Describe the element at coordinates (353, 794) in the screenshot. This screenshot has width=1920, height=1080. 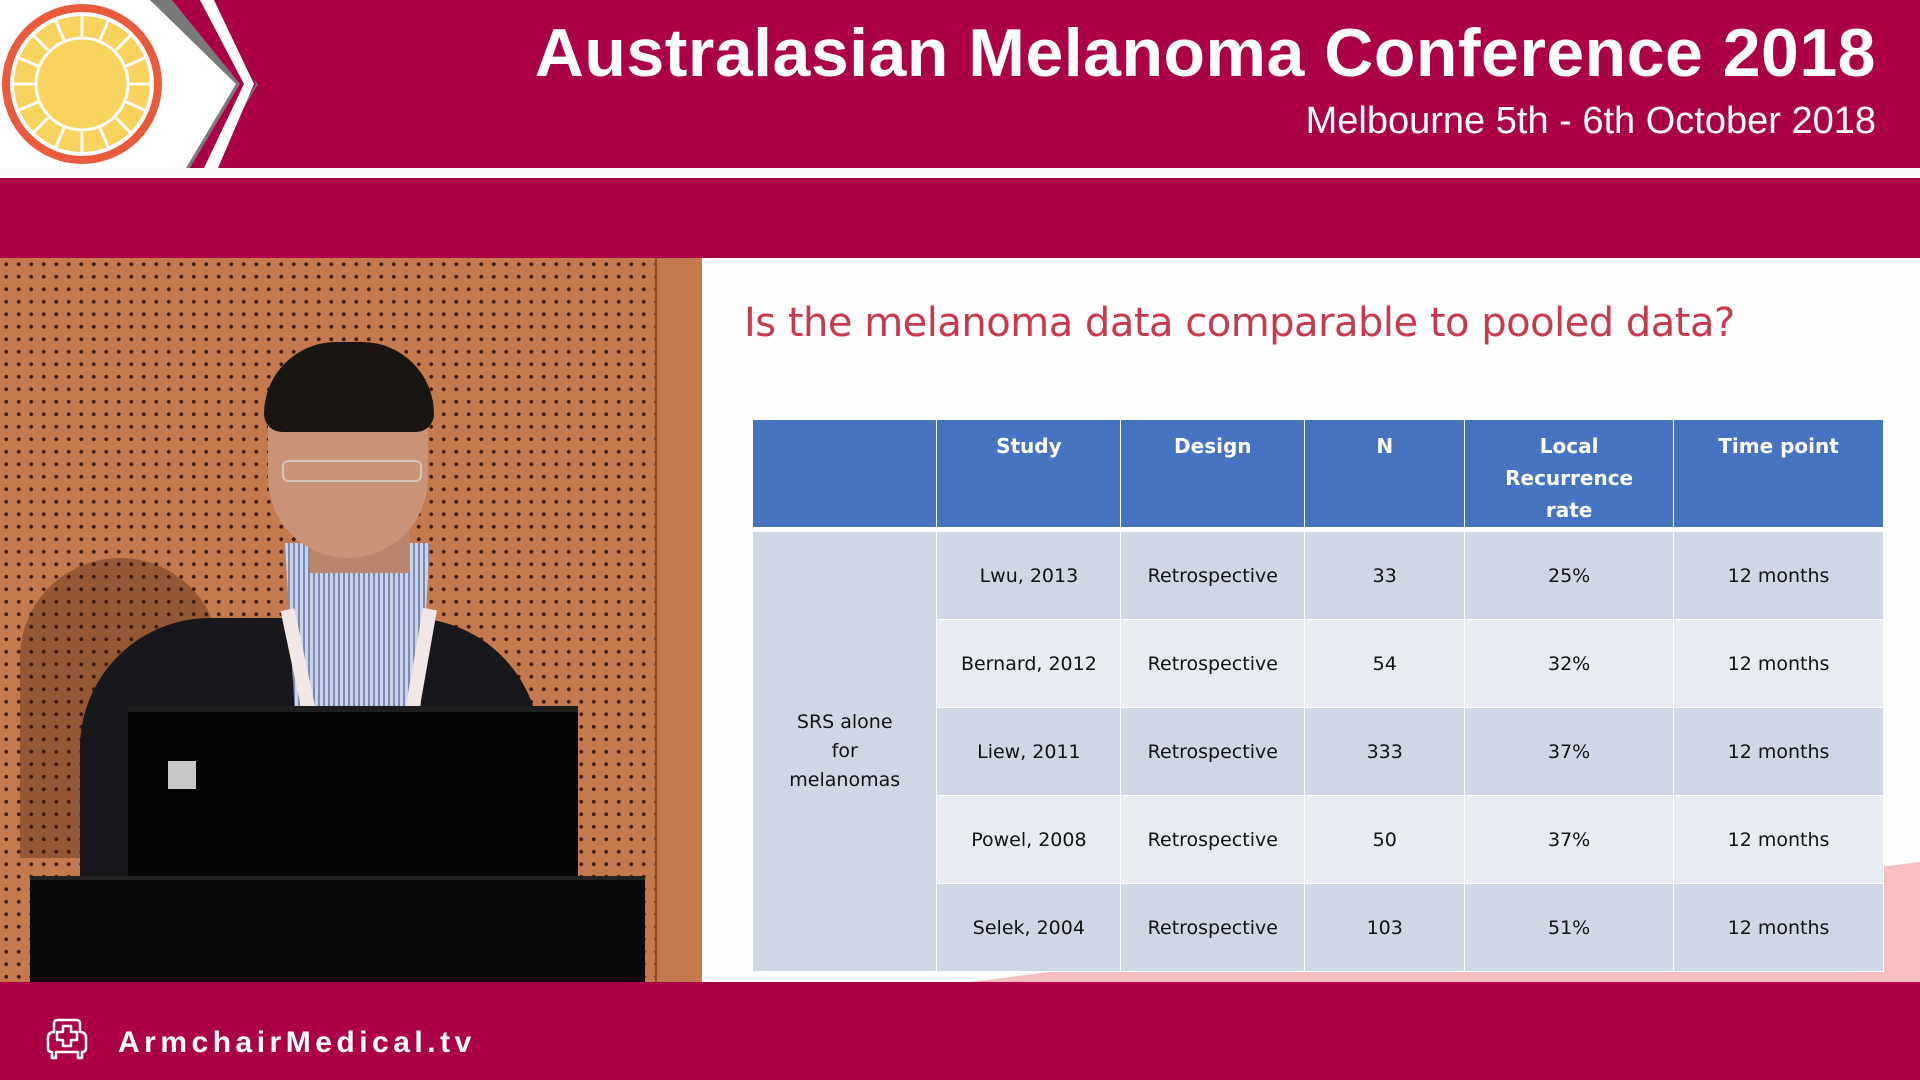
I see `lectern-monitor` at that location.